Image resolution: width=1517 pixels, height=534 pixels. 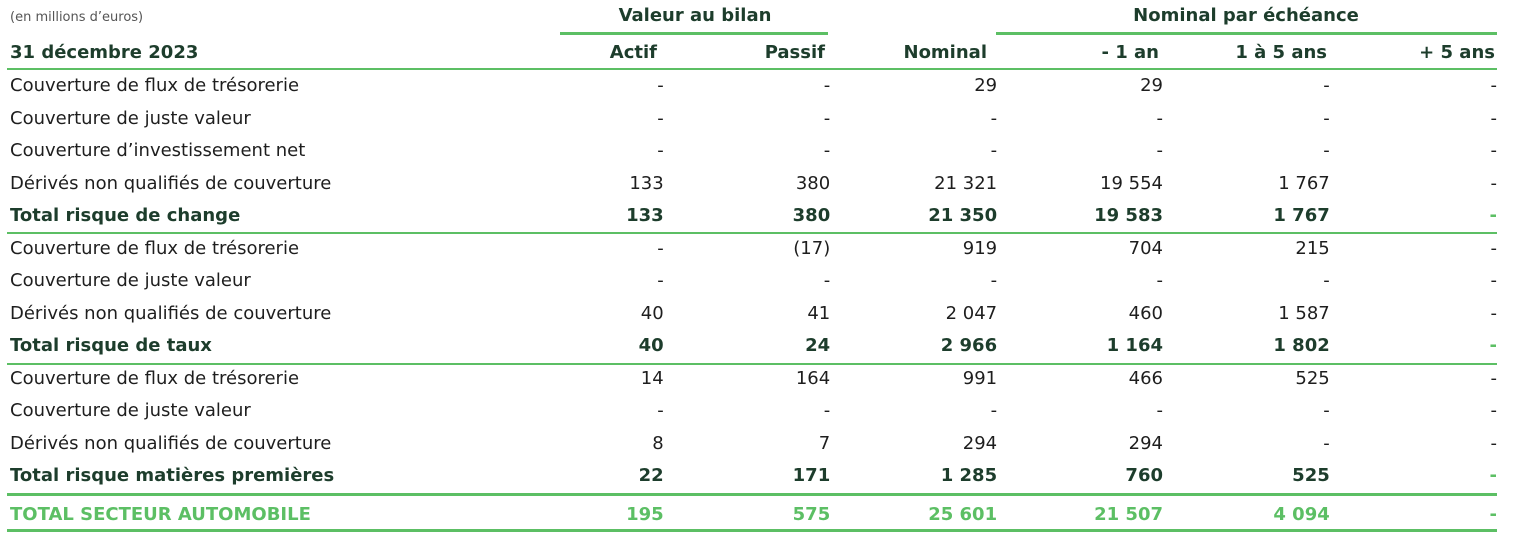 I want to click on cell-1-a-5-ans: 1 802, so click(x=1301, y=346).